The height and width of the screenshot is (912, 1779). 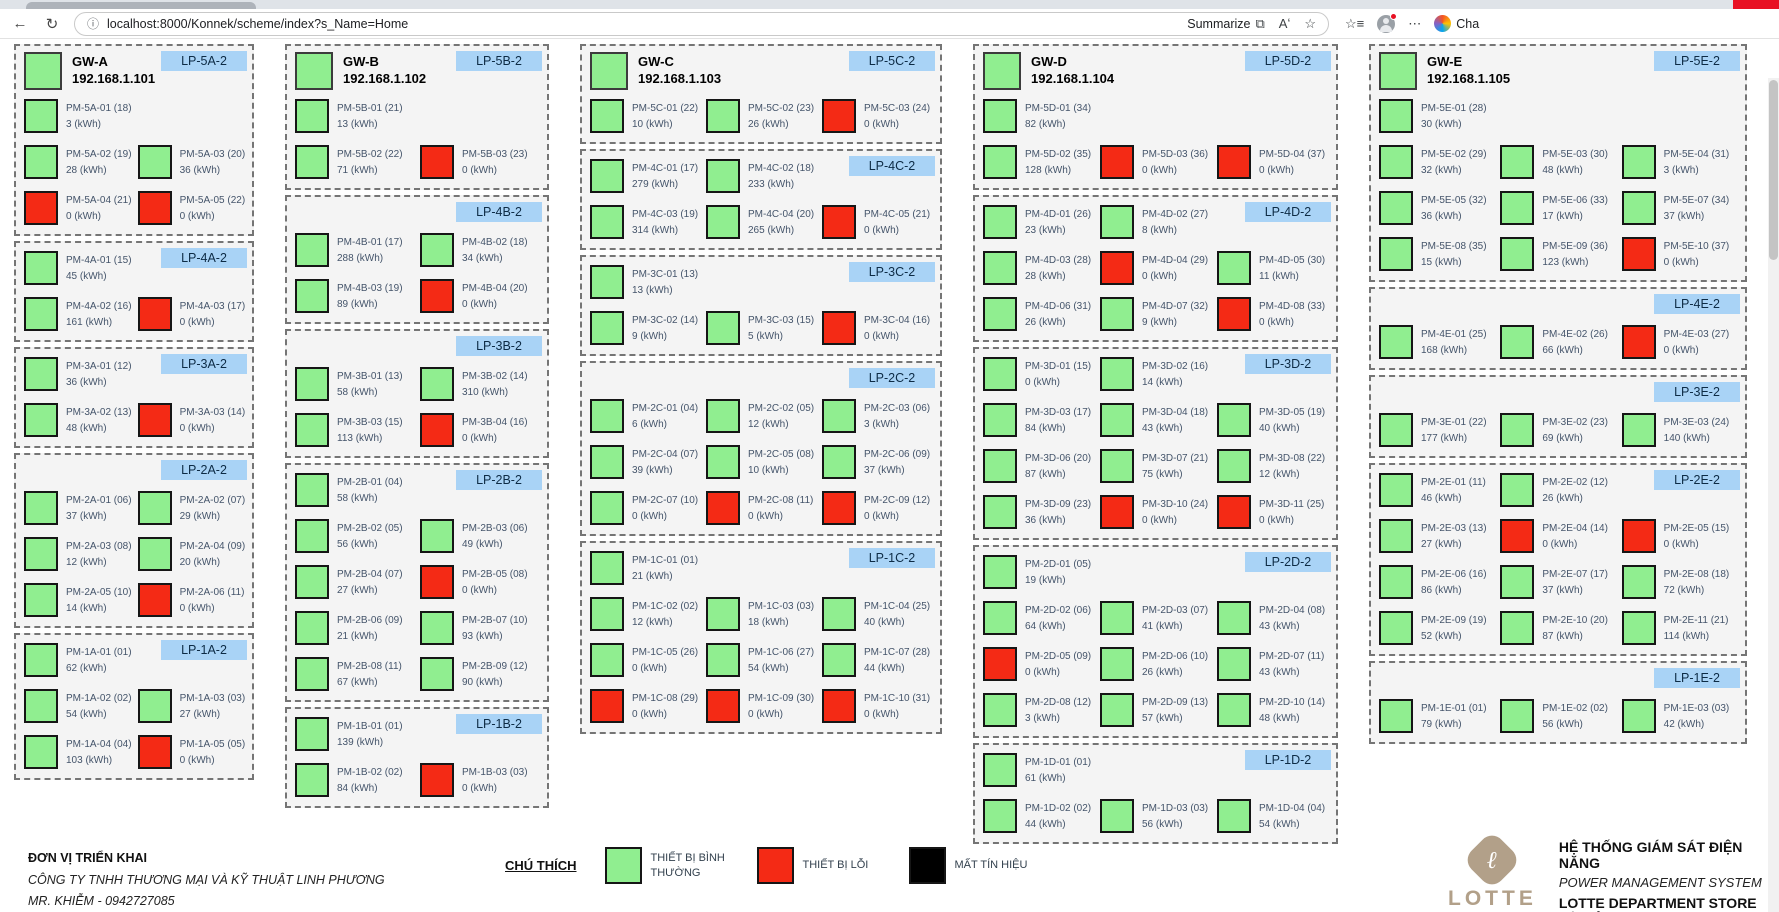 What do you see at coordinates (1436, 254) in the screenshot?
I see `device-PM-5E-08: PM-5E-08 (35) 15 (kWh)` at bounding box center [1436, 254].